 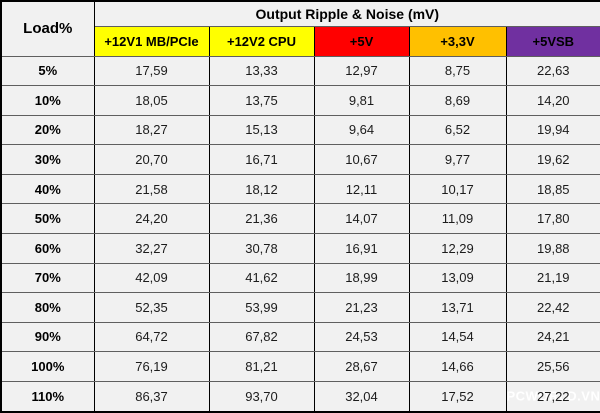 I want to click on value-cell: 52,35, so click(x=151, y=307).